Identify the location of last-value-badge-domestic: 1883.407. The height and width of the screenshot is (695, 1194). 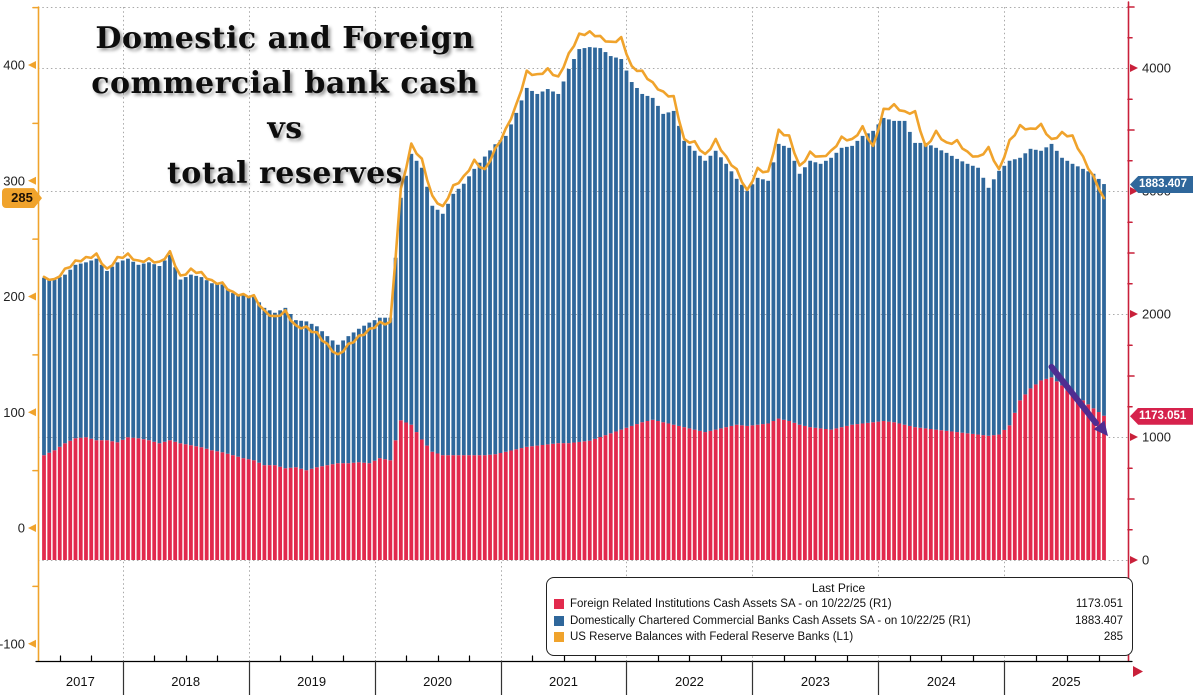
(1161, 185).